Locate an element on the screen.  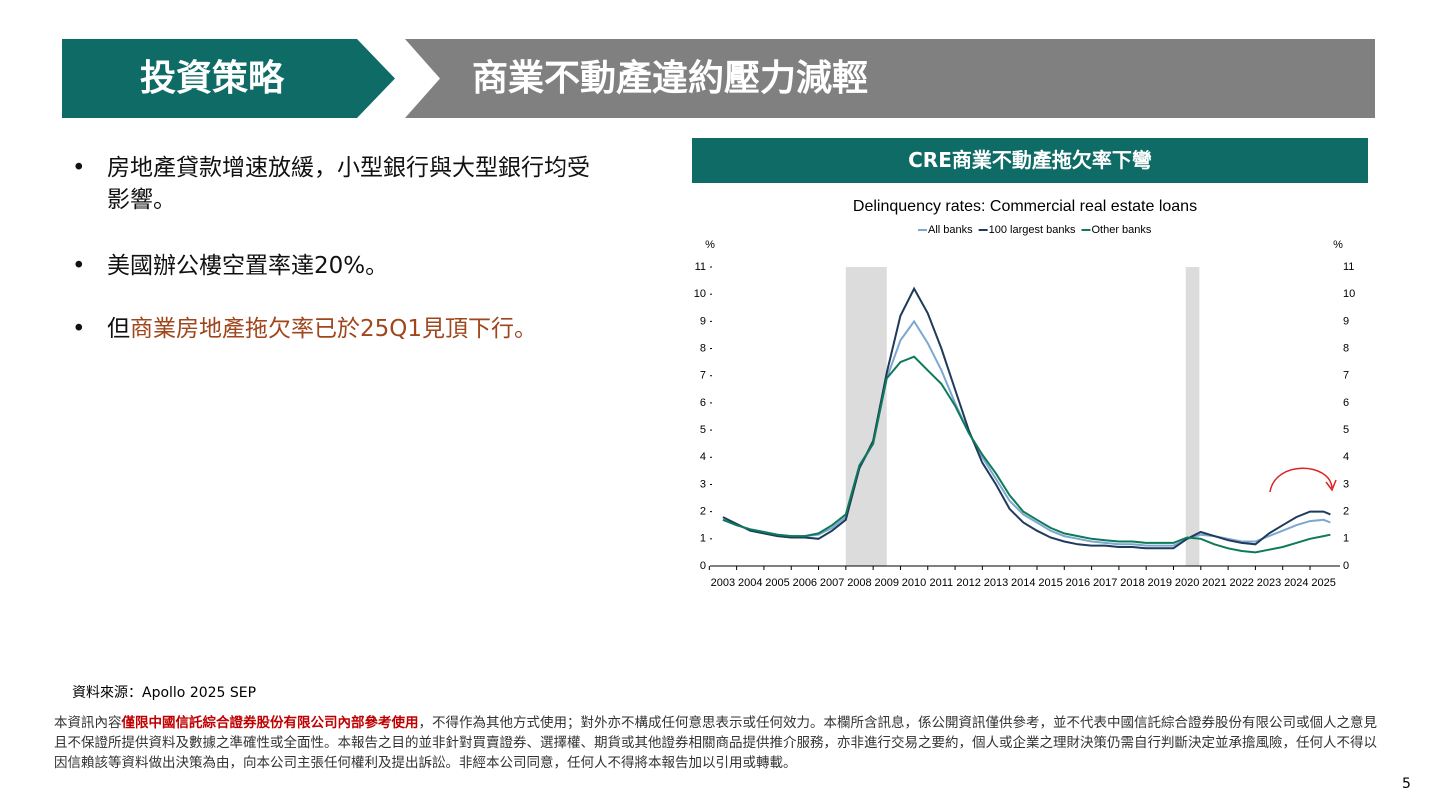
y2-tick-label: 3 is located at coordinates (1346, 484).